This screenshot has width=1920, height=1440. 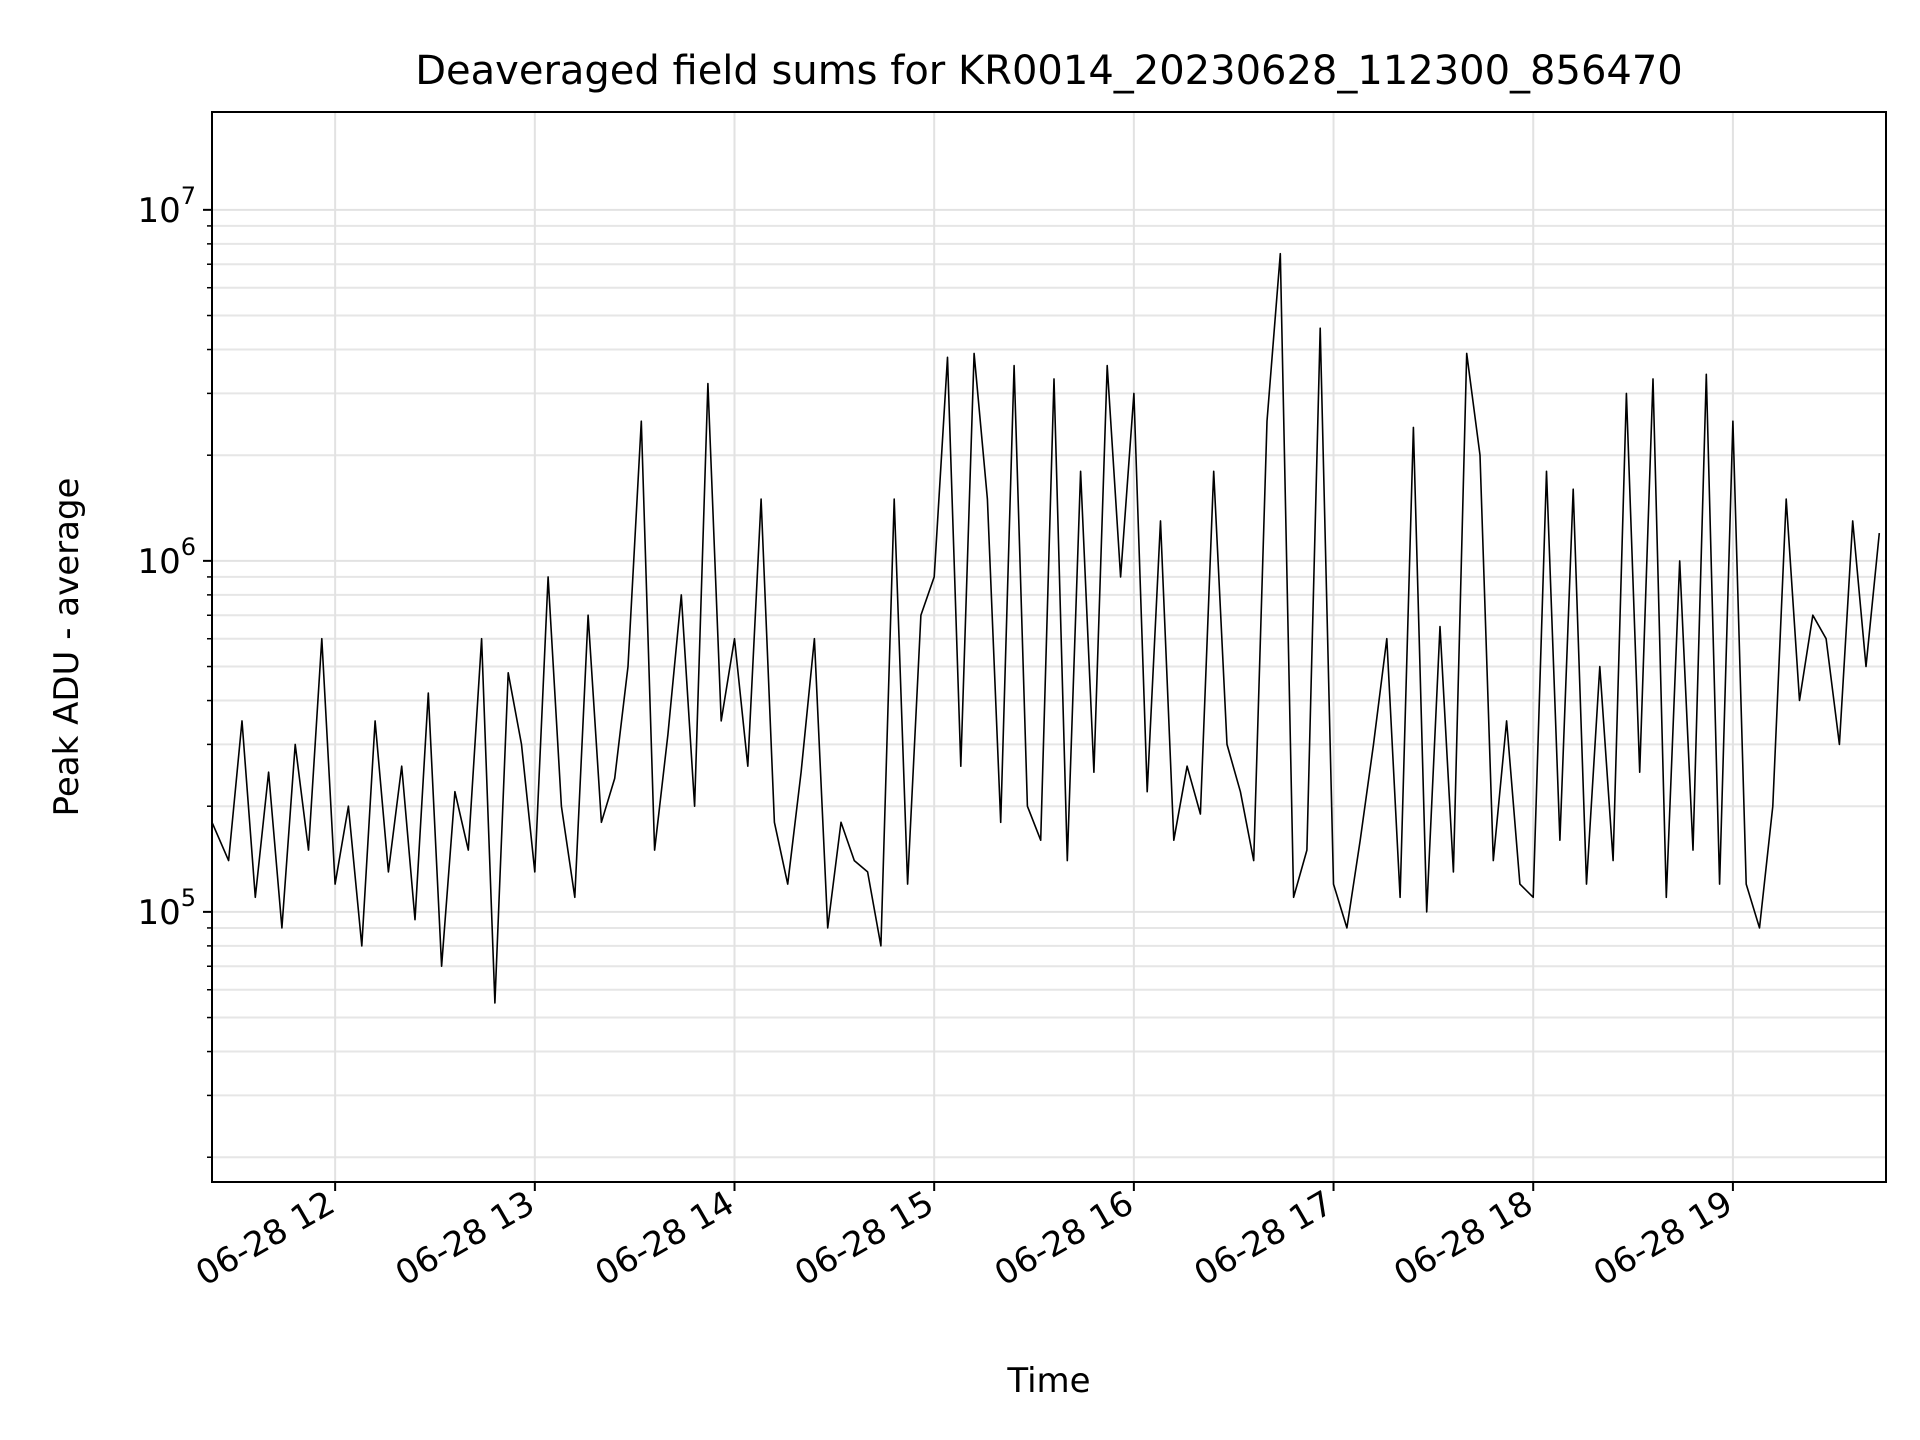 I want to click on x-axis-label: Time, so click(x=1048, y=1381).